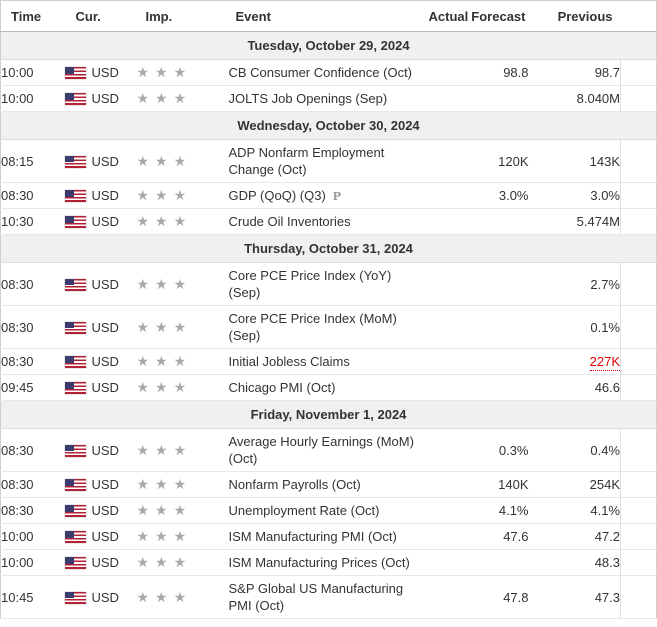 This screenshot has width=657, height=627. What do you see at coordinates (316, 597) in the screenshot?
I see `event-name-link: S&P Global US Manufacturing PMI (Oct)` at bounding box center [316, 597].